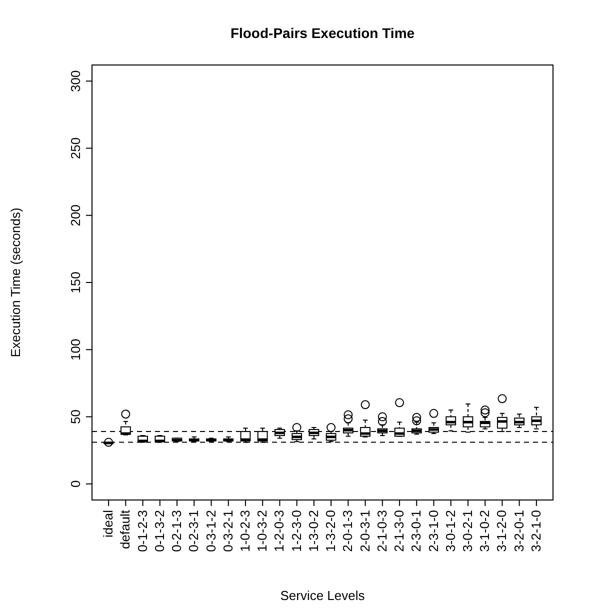  Describe the element at coordinates (244, 531) in the screenshot. I see `x-tick-label: 1-0-2-3` at that location.